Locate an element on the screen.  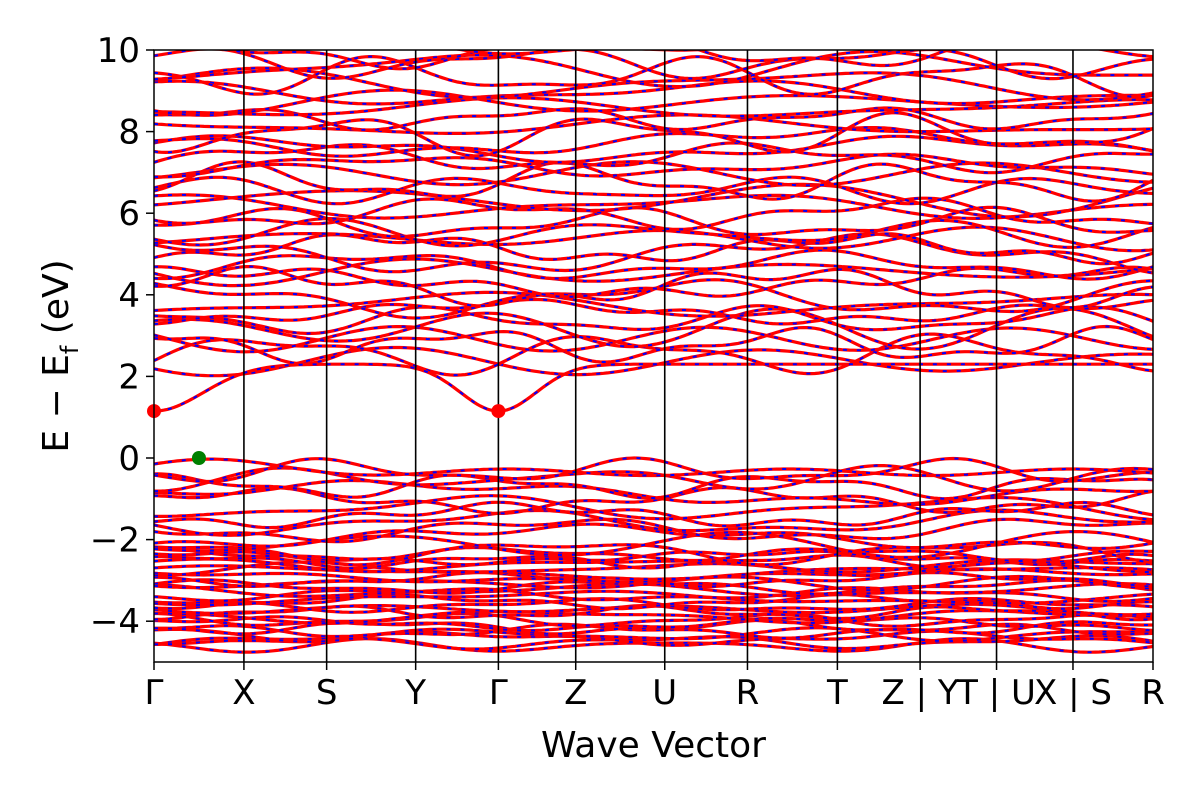
conduction-band-bottom is located at coordinates (653, 387).